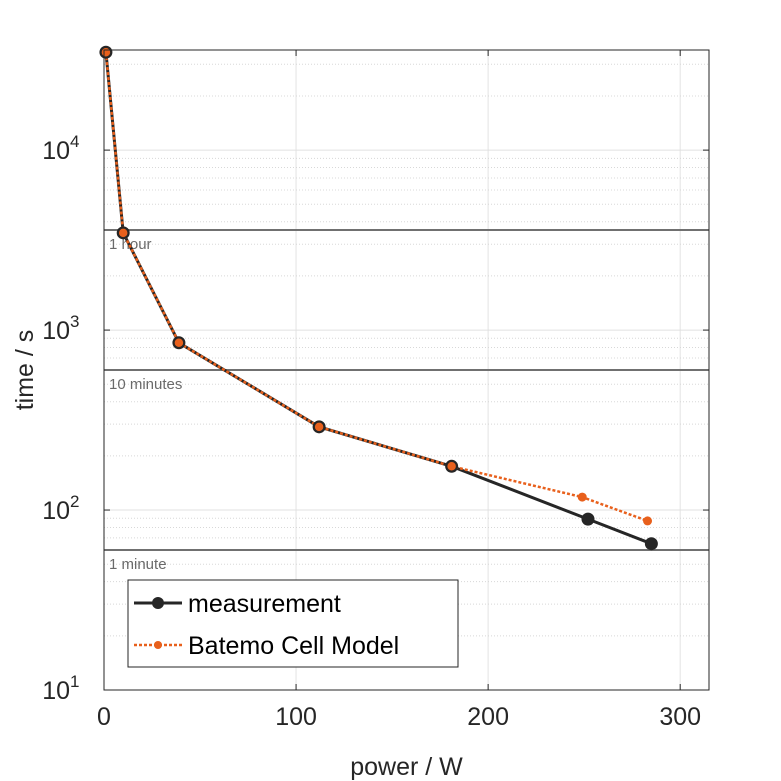  I want to click on x-tick-label: 0, so click(104, 717).